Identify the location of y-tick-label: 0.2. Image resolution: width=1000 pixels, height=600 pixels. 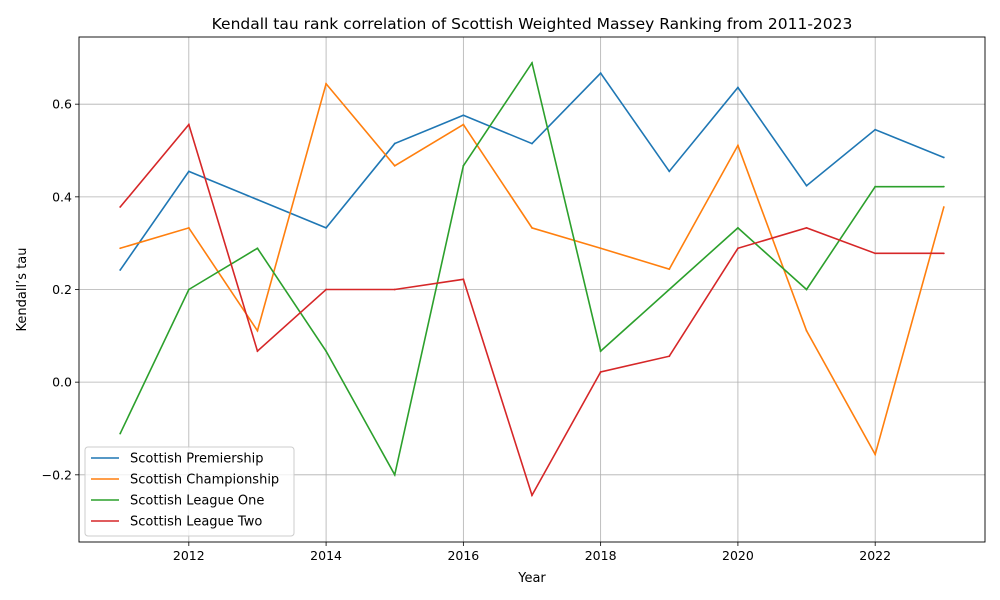
(62, 289).